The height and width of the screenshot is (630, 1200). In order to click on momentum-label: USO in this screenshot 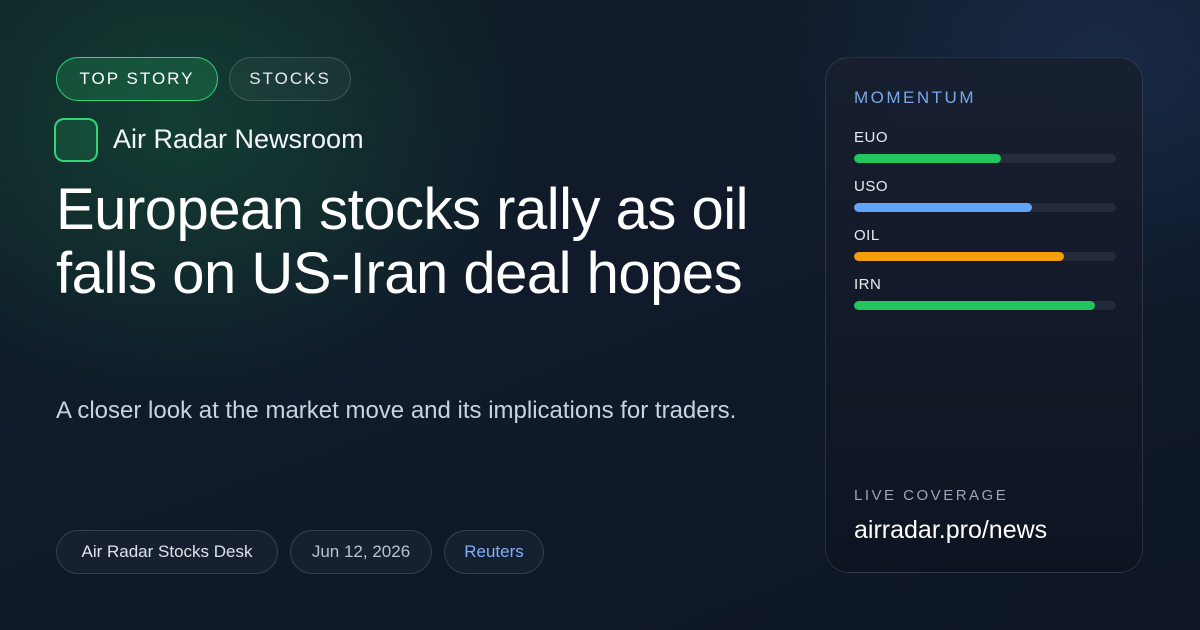, I will do `click(871, 186)`.